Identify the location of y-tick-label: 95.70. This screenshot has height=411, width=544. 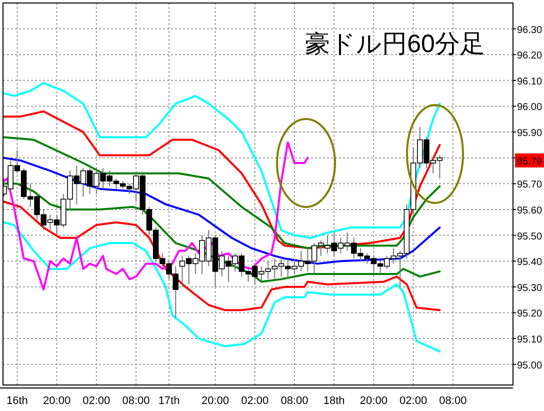
(529, 185).